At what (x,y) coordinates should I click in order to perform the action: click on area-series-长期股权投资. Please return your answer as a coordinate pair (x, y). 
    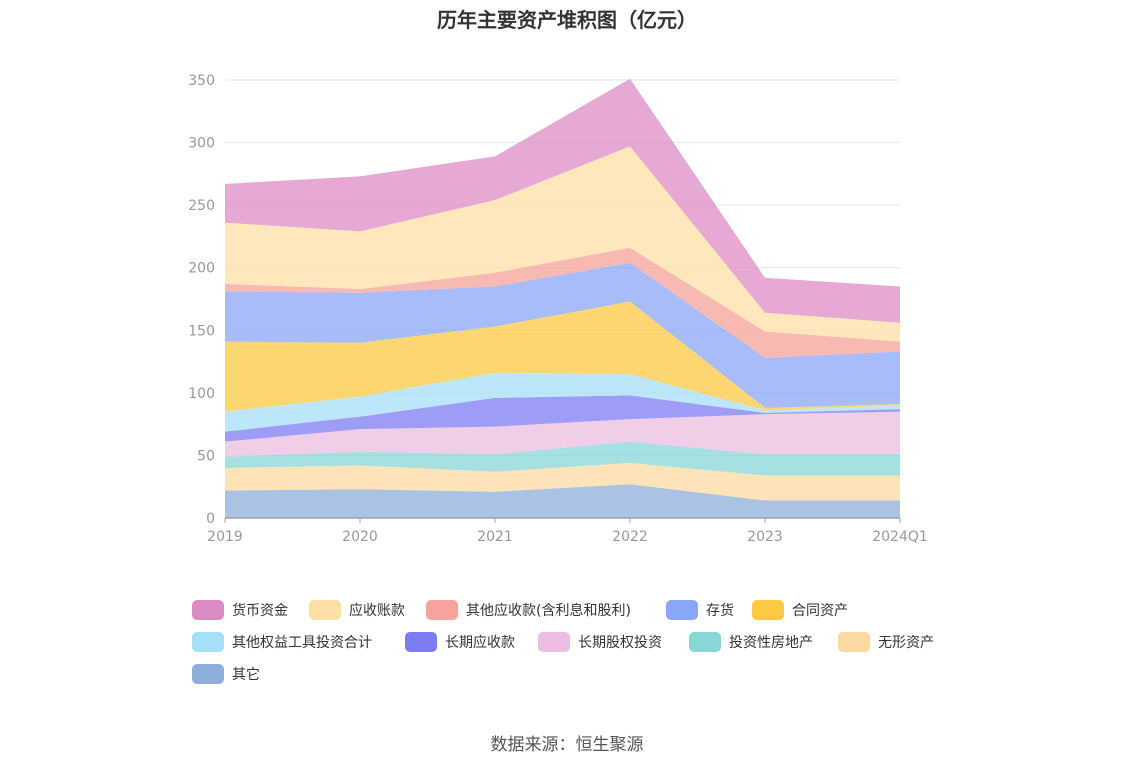
    Looking at the image, I should click on (562, 434).